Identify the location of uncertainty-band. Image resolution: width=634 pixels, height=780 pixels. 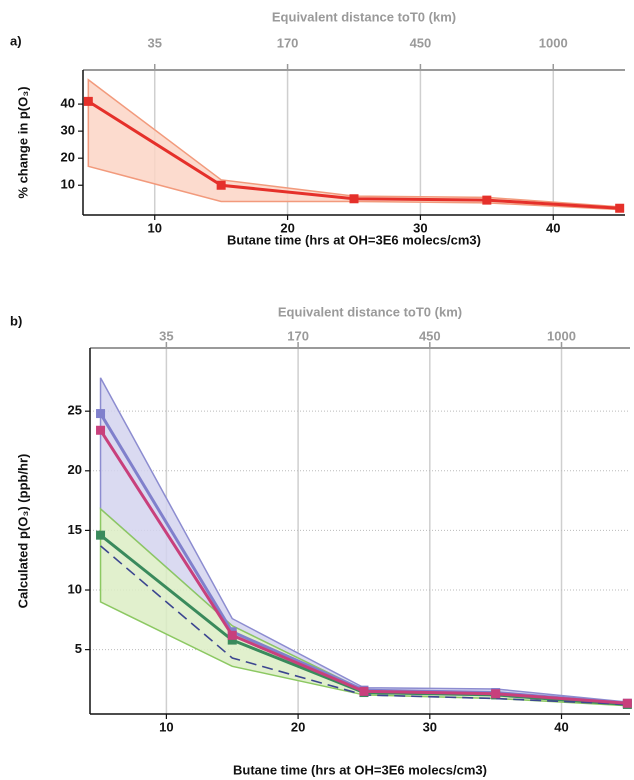
(354, 144).